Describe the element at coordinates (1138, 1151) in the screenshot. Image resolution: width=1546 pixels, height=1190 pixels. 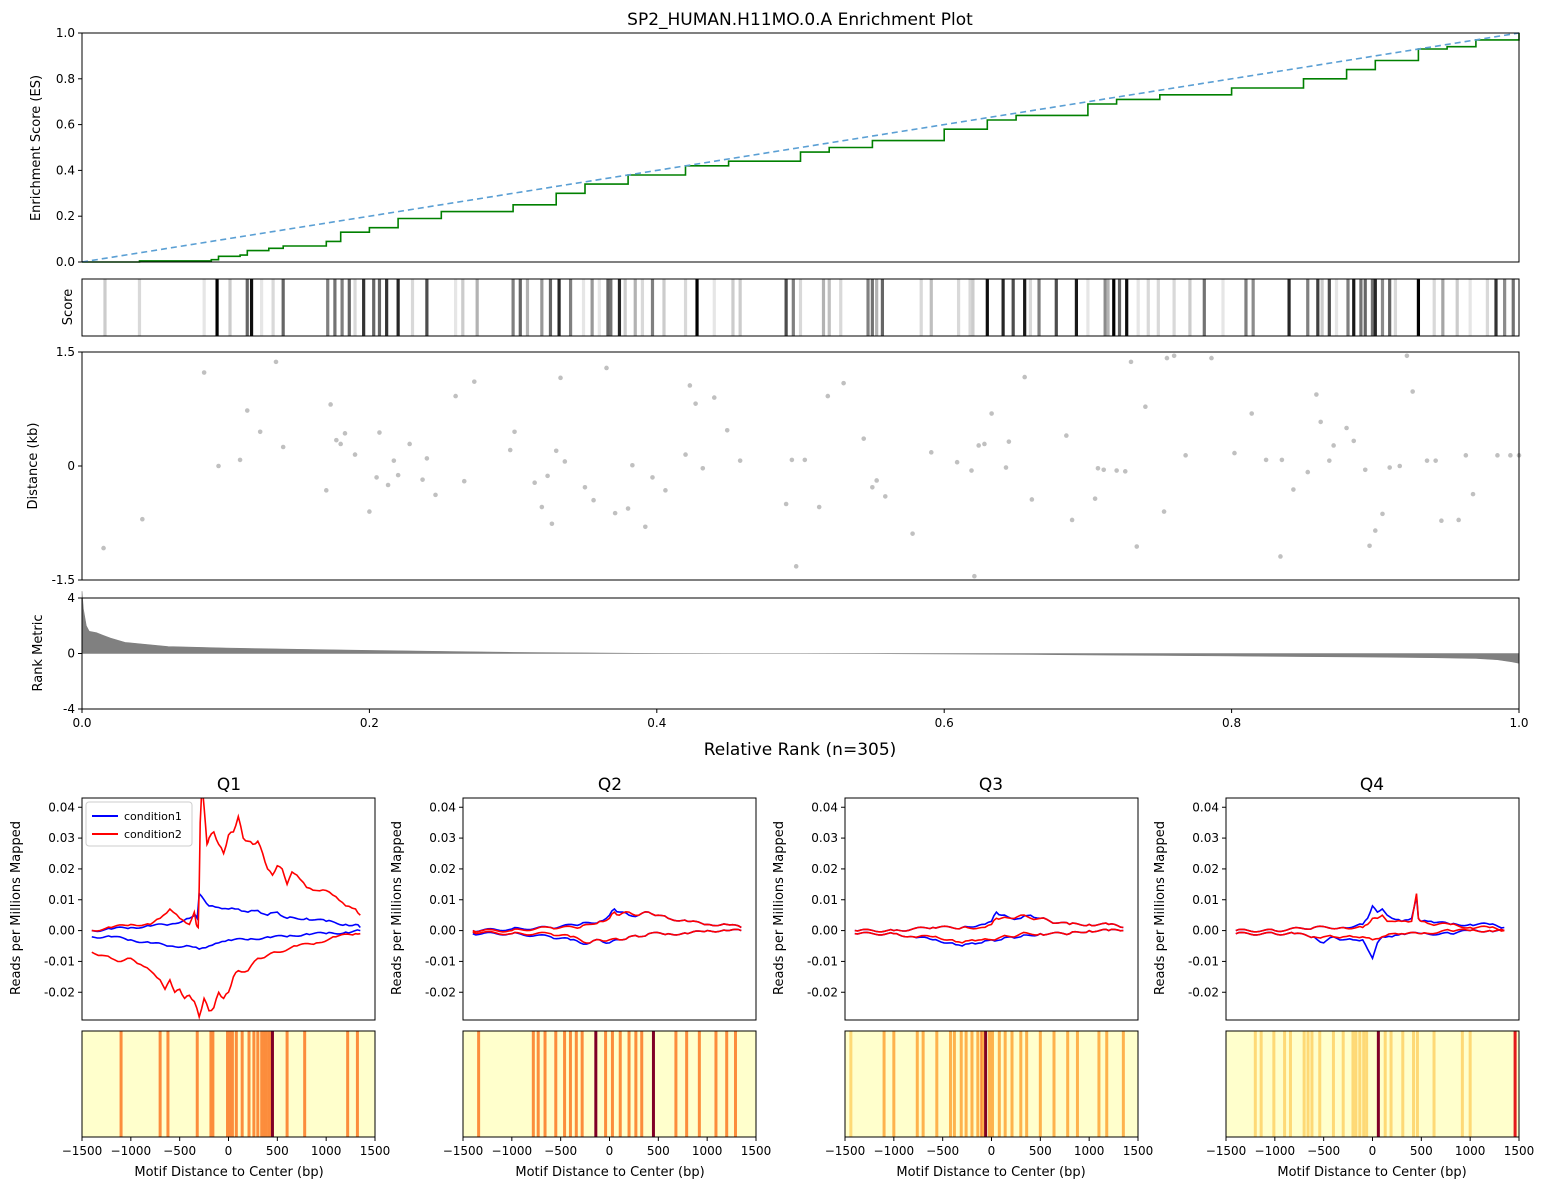
I see `q3-xtick-label: 1500` at that location.